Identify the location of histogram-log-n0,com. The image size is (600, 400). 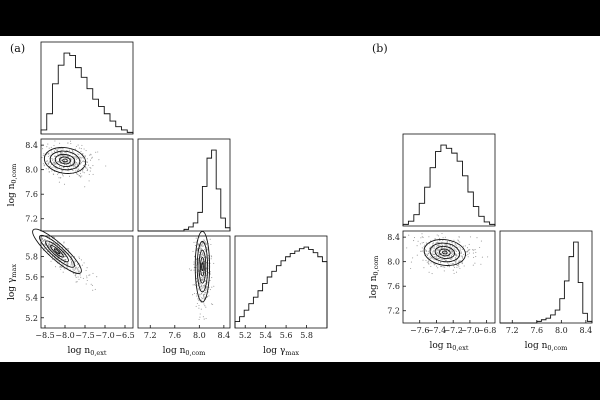
(546, 282).